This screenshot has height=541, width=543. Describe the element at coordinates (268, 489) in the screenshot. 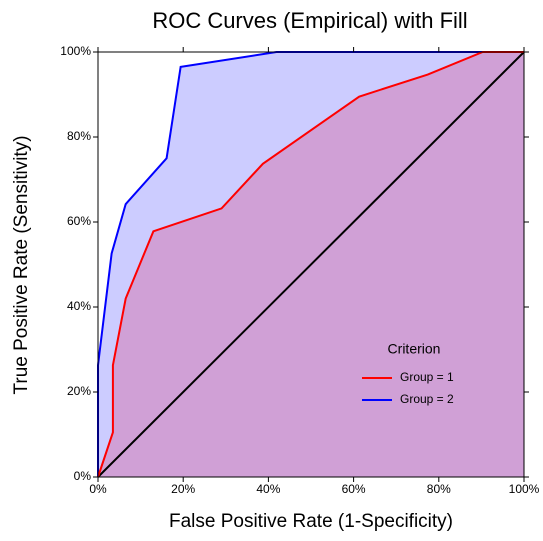

I see `x-tick-label: 40%` at that location.